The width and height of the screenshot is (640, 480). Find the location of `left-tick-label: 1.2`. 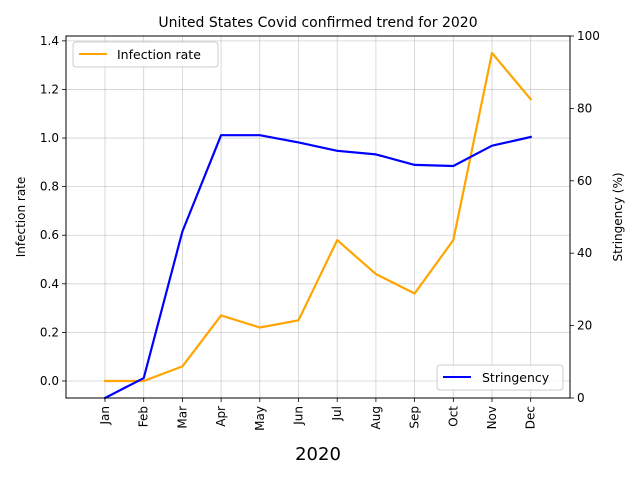

left-tick-label: 1.2 is located at coordinates (49, 89).